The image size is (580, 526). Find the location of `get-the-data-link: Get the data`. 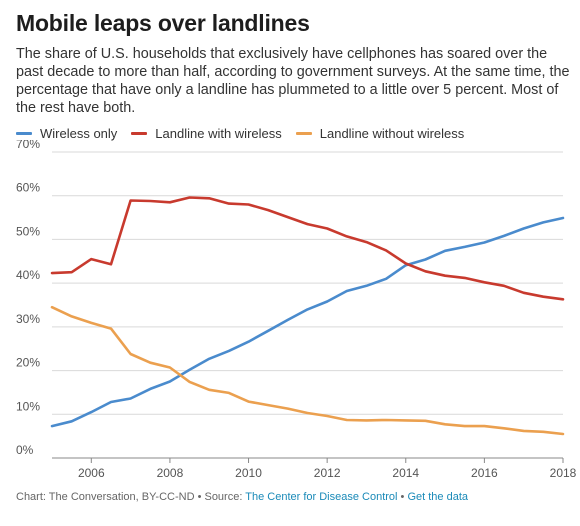

get-the-data-link: Get the data is located at coordinates (437, 497).